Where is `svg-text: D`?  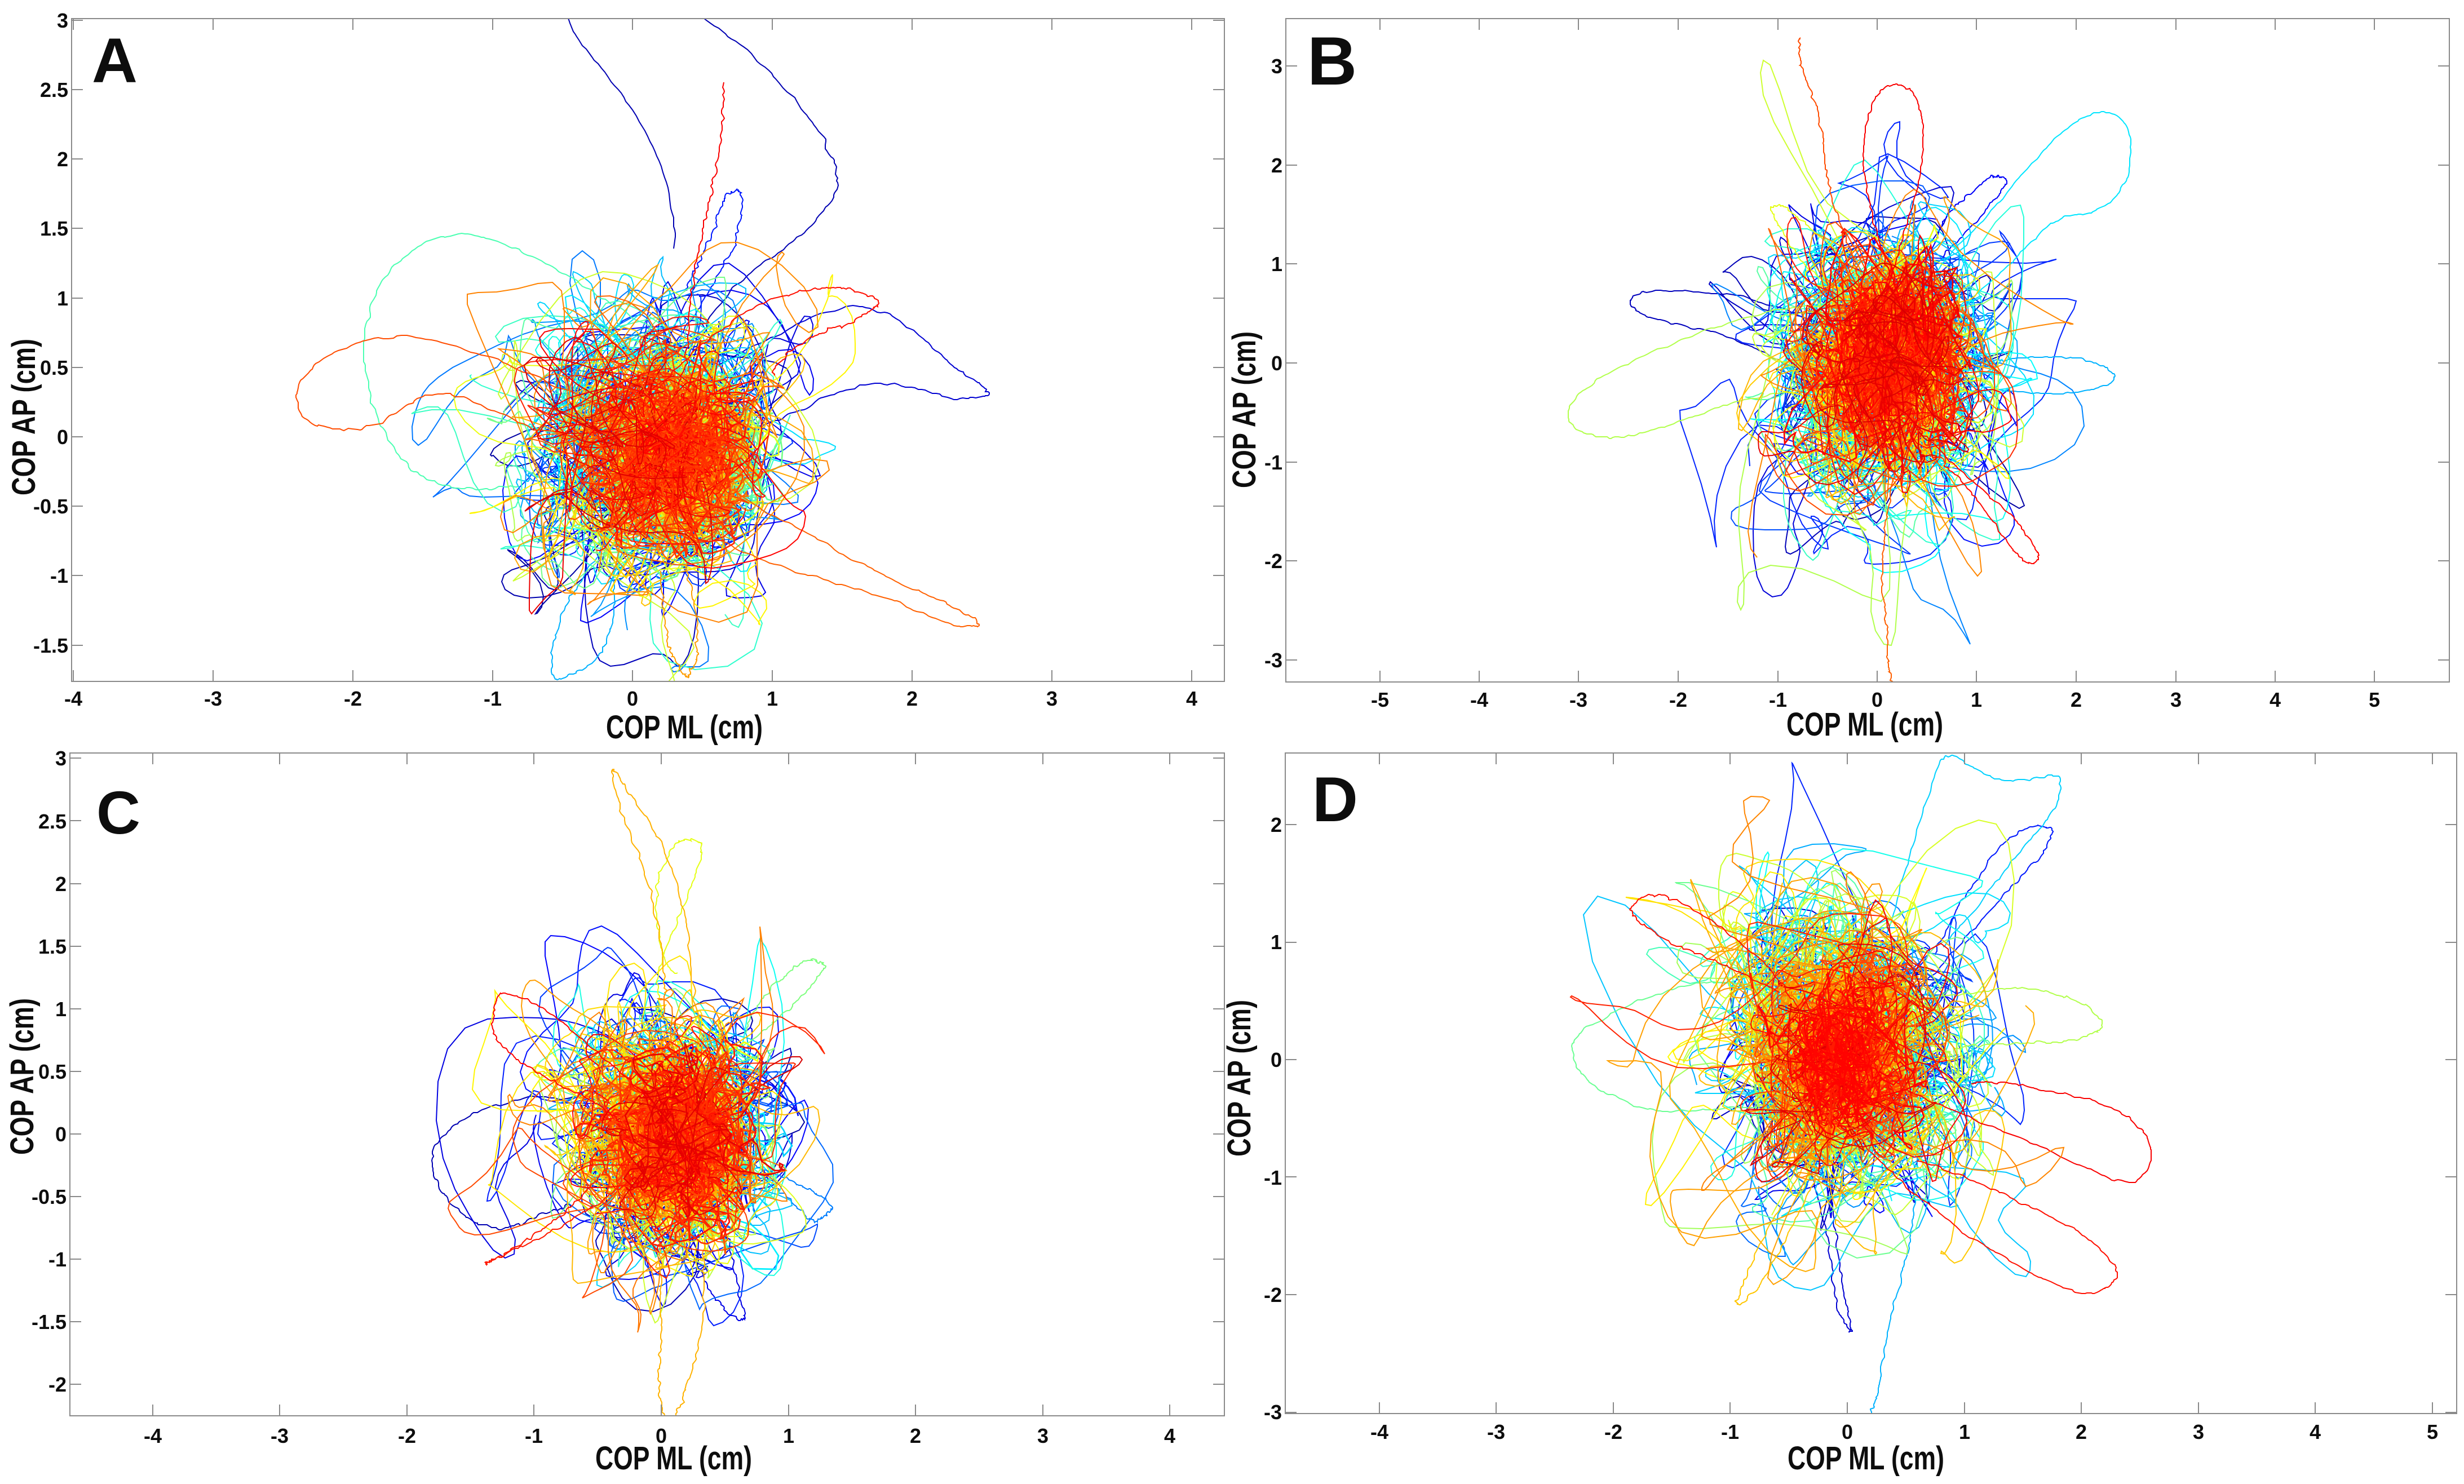
svg-text: D is located at coordinates (1335, 799).